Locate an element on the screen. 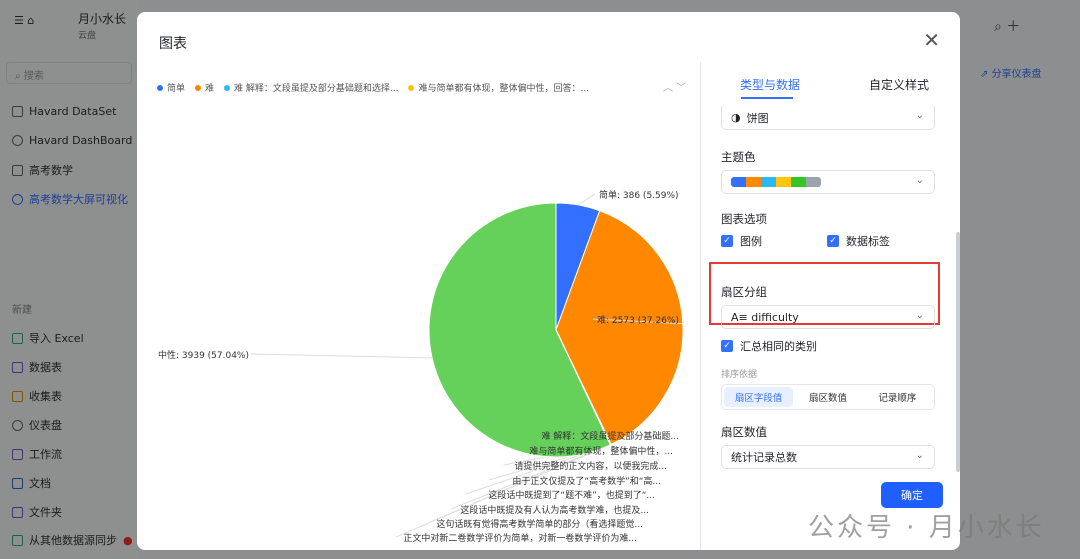 The width and height of the screenshot is (1080, 559). legend-checkbox: ✓ 图例 is located at coordinates (741, 241).